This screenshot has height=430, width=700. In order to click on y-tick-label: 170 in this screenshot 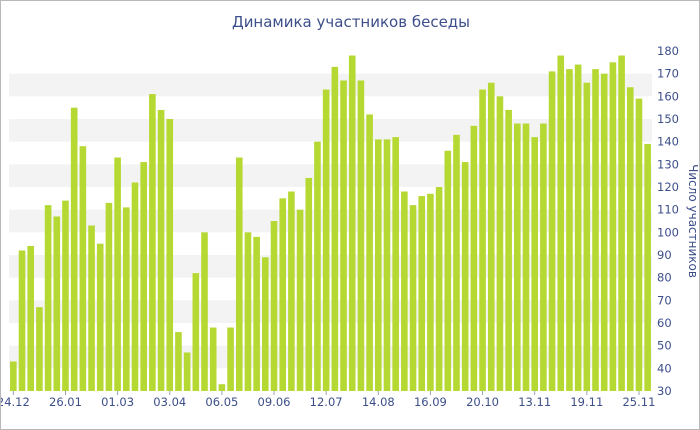, I will do `click(668, 74)`.